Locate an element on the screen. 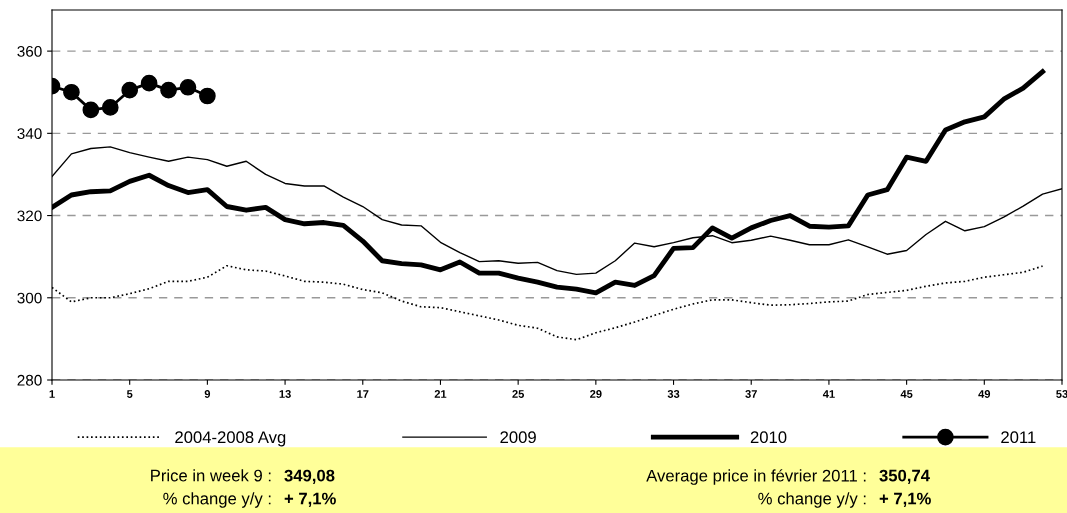 The image size is (1067, 513). x-tick-label: 9 is located at coordinates (207, 394).